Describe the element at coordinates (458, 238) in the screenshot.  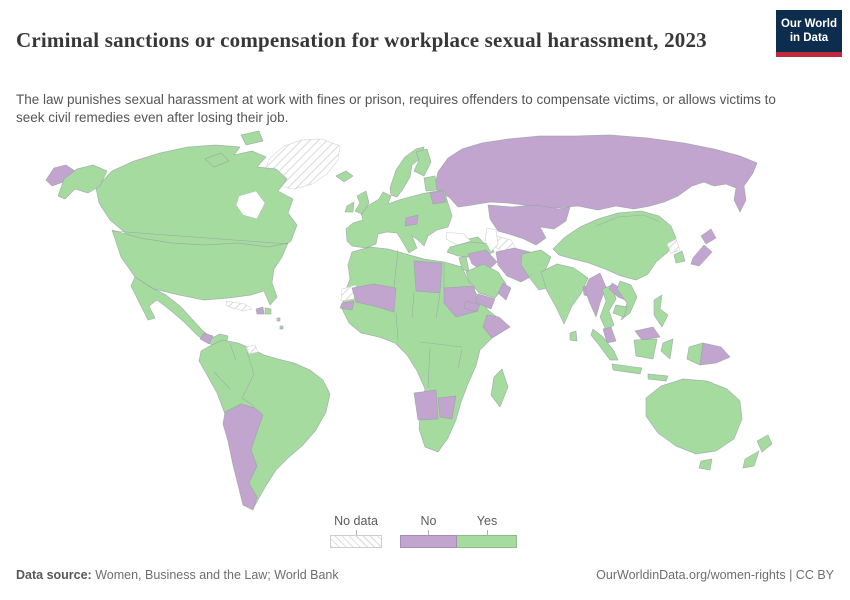
I see `black-sea` at that location.